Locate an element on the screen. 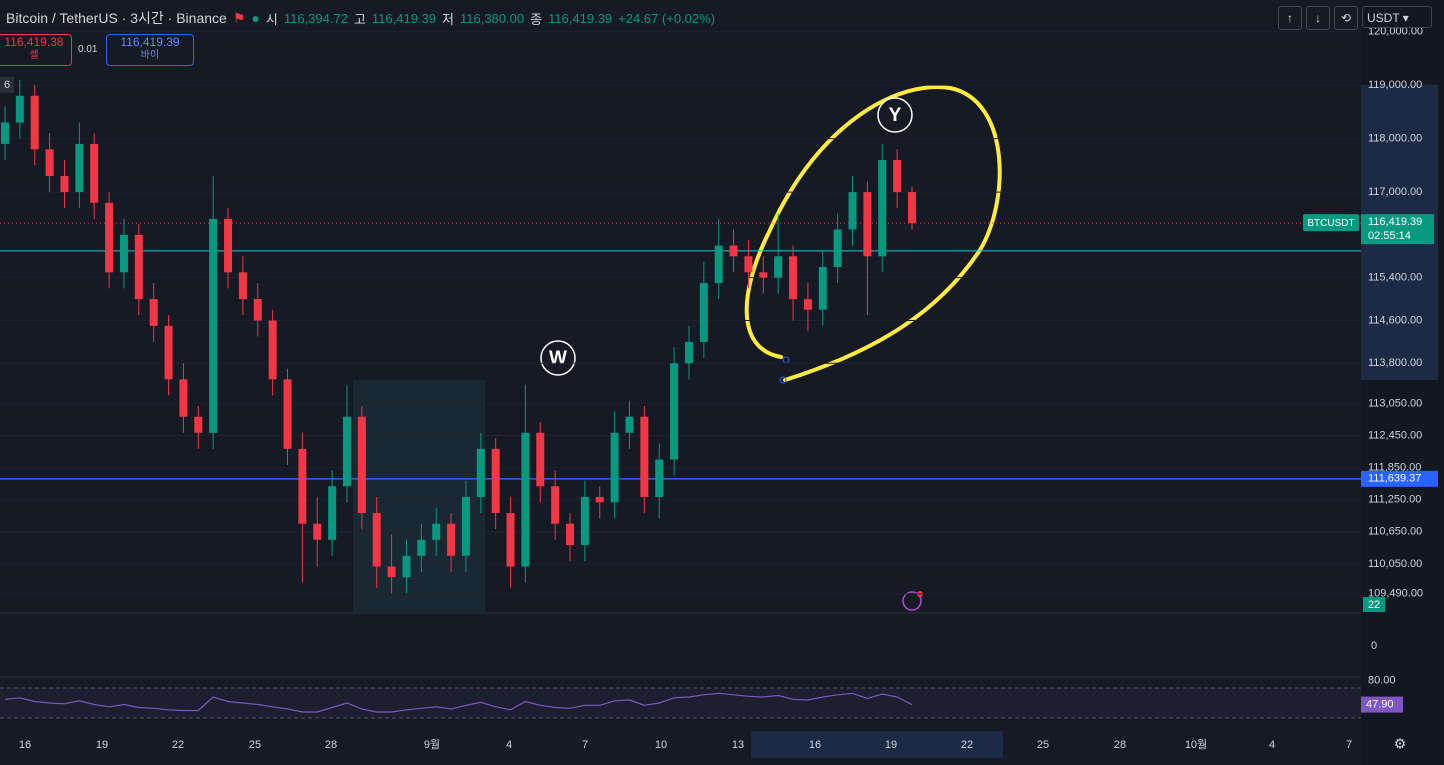 The image size is (1444, 765). anchor is located at coordinates (783, 380).